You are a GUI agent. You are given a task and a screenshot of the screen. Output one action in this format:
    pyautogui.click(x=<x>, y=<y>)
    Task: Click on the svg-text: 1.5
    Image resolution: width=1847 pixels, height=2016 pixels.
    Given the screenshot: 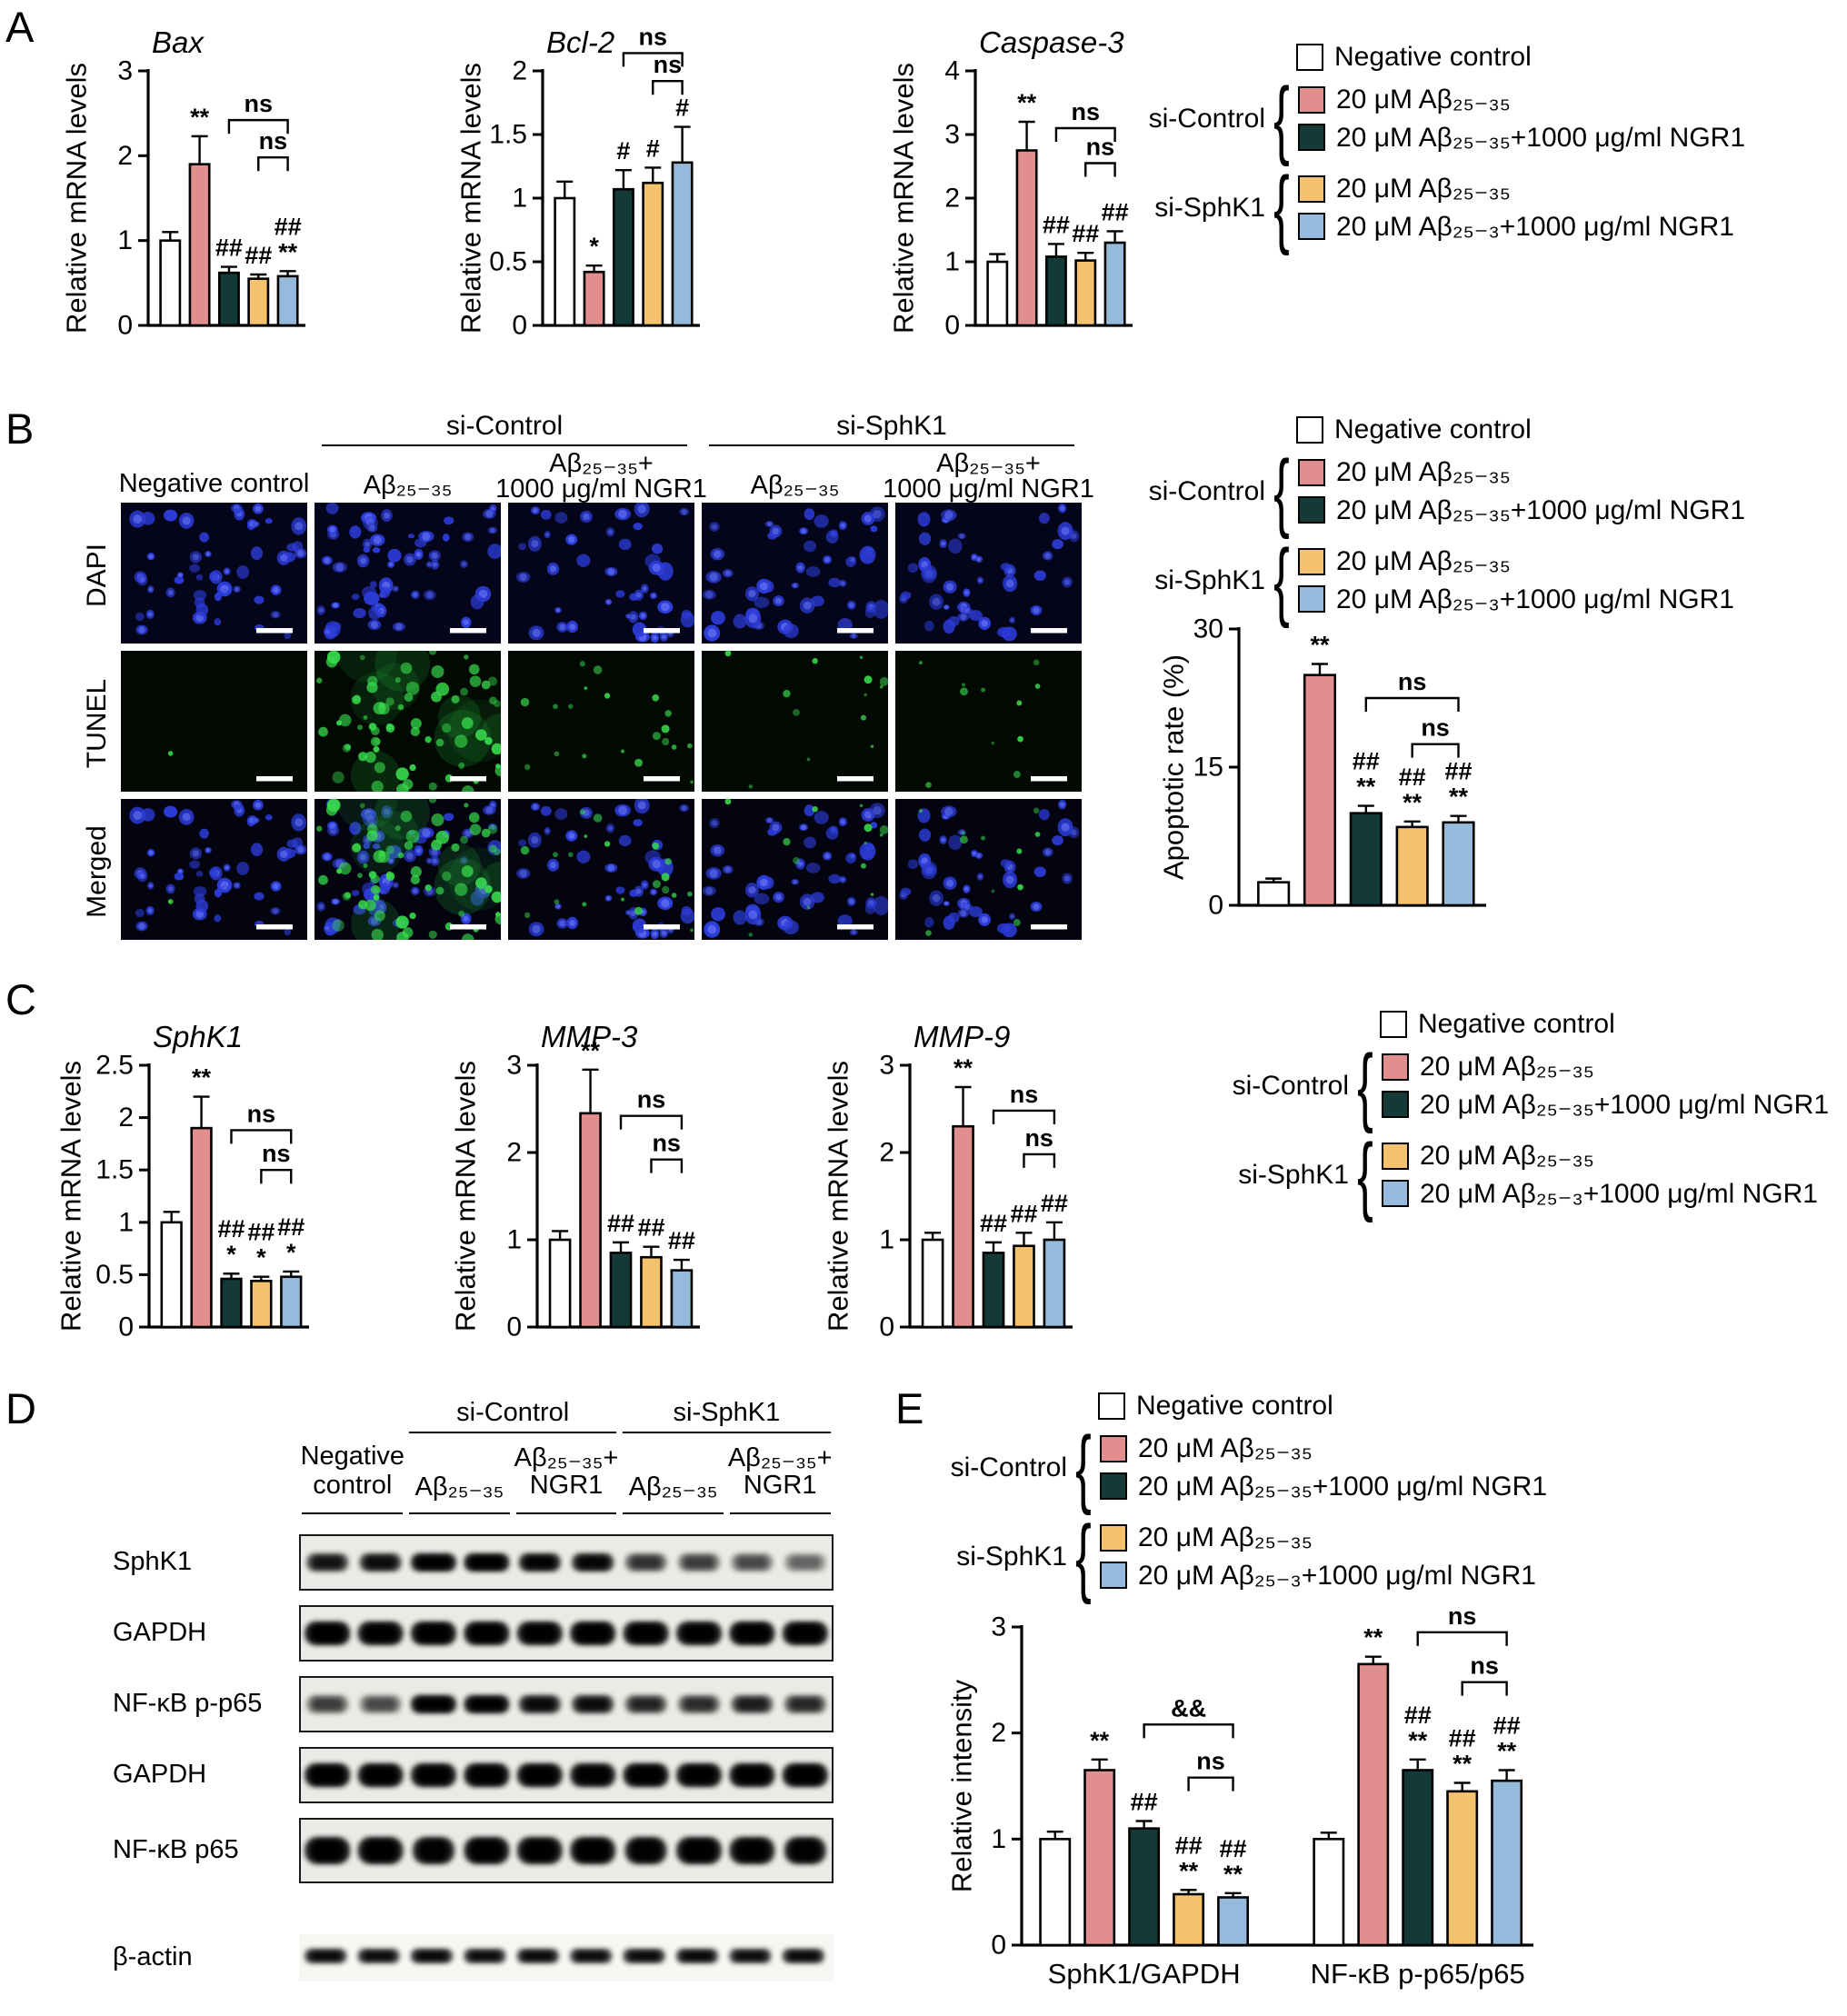 What is the action you would take?
    pyautogui.click(x=115, y=1170)
    